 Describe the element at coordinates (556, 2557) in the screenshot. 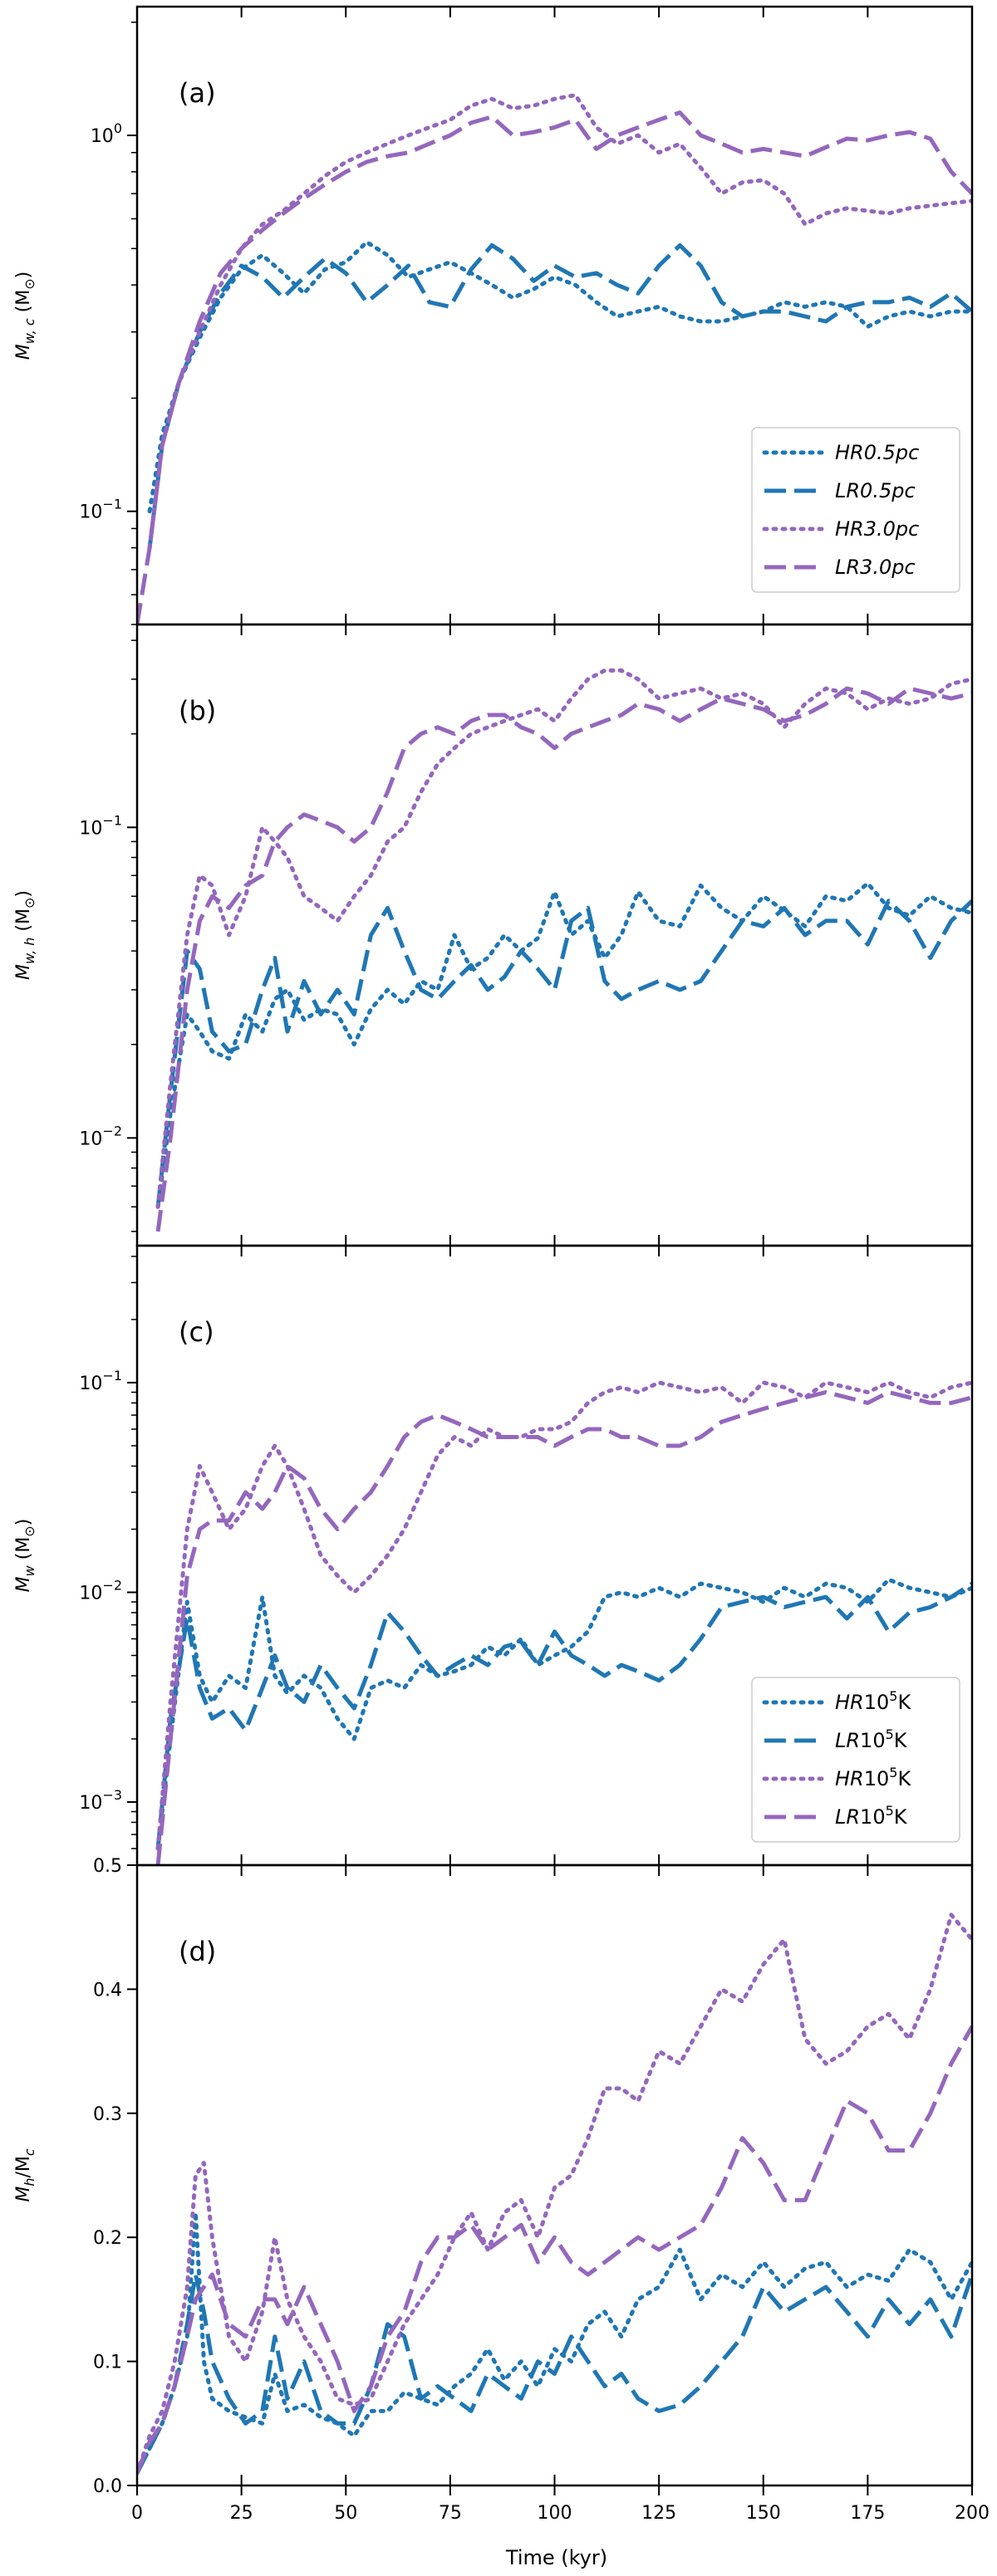

I see `x-axis-label: Time (kyr)` at that location.